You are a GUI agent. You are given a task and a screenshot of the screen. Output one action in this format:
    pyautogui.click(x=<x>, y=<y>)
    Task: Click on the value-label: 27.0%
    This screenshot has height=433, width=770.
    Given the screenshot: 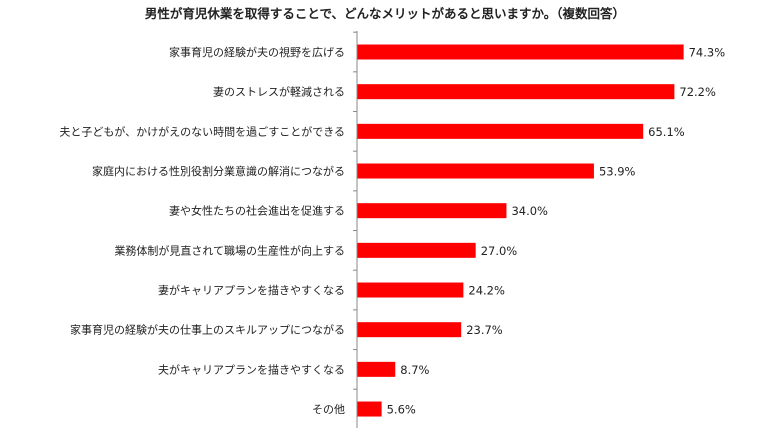 What is the action you would take?
    pyautogui.click(x=499, y=251)
    